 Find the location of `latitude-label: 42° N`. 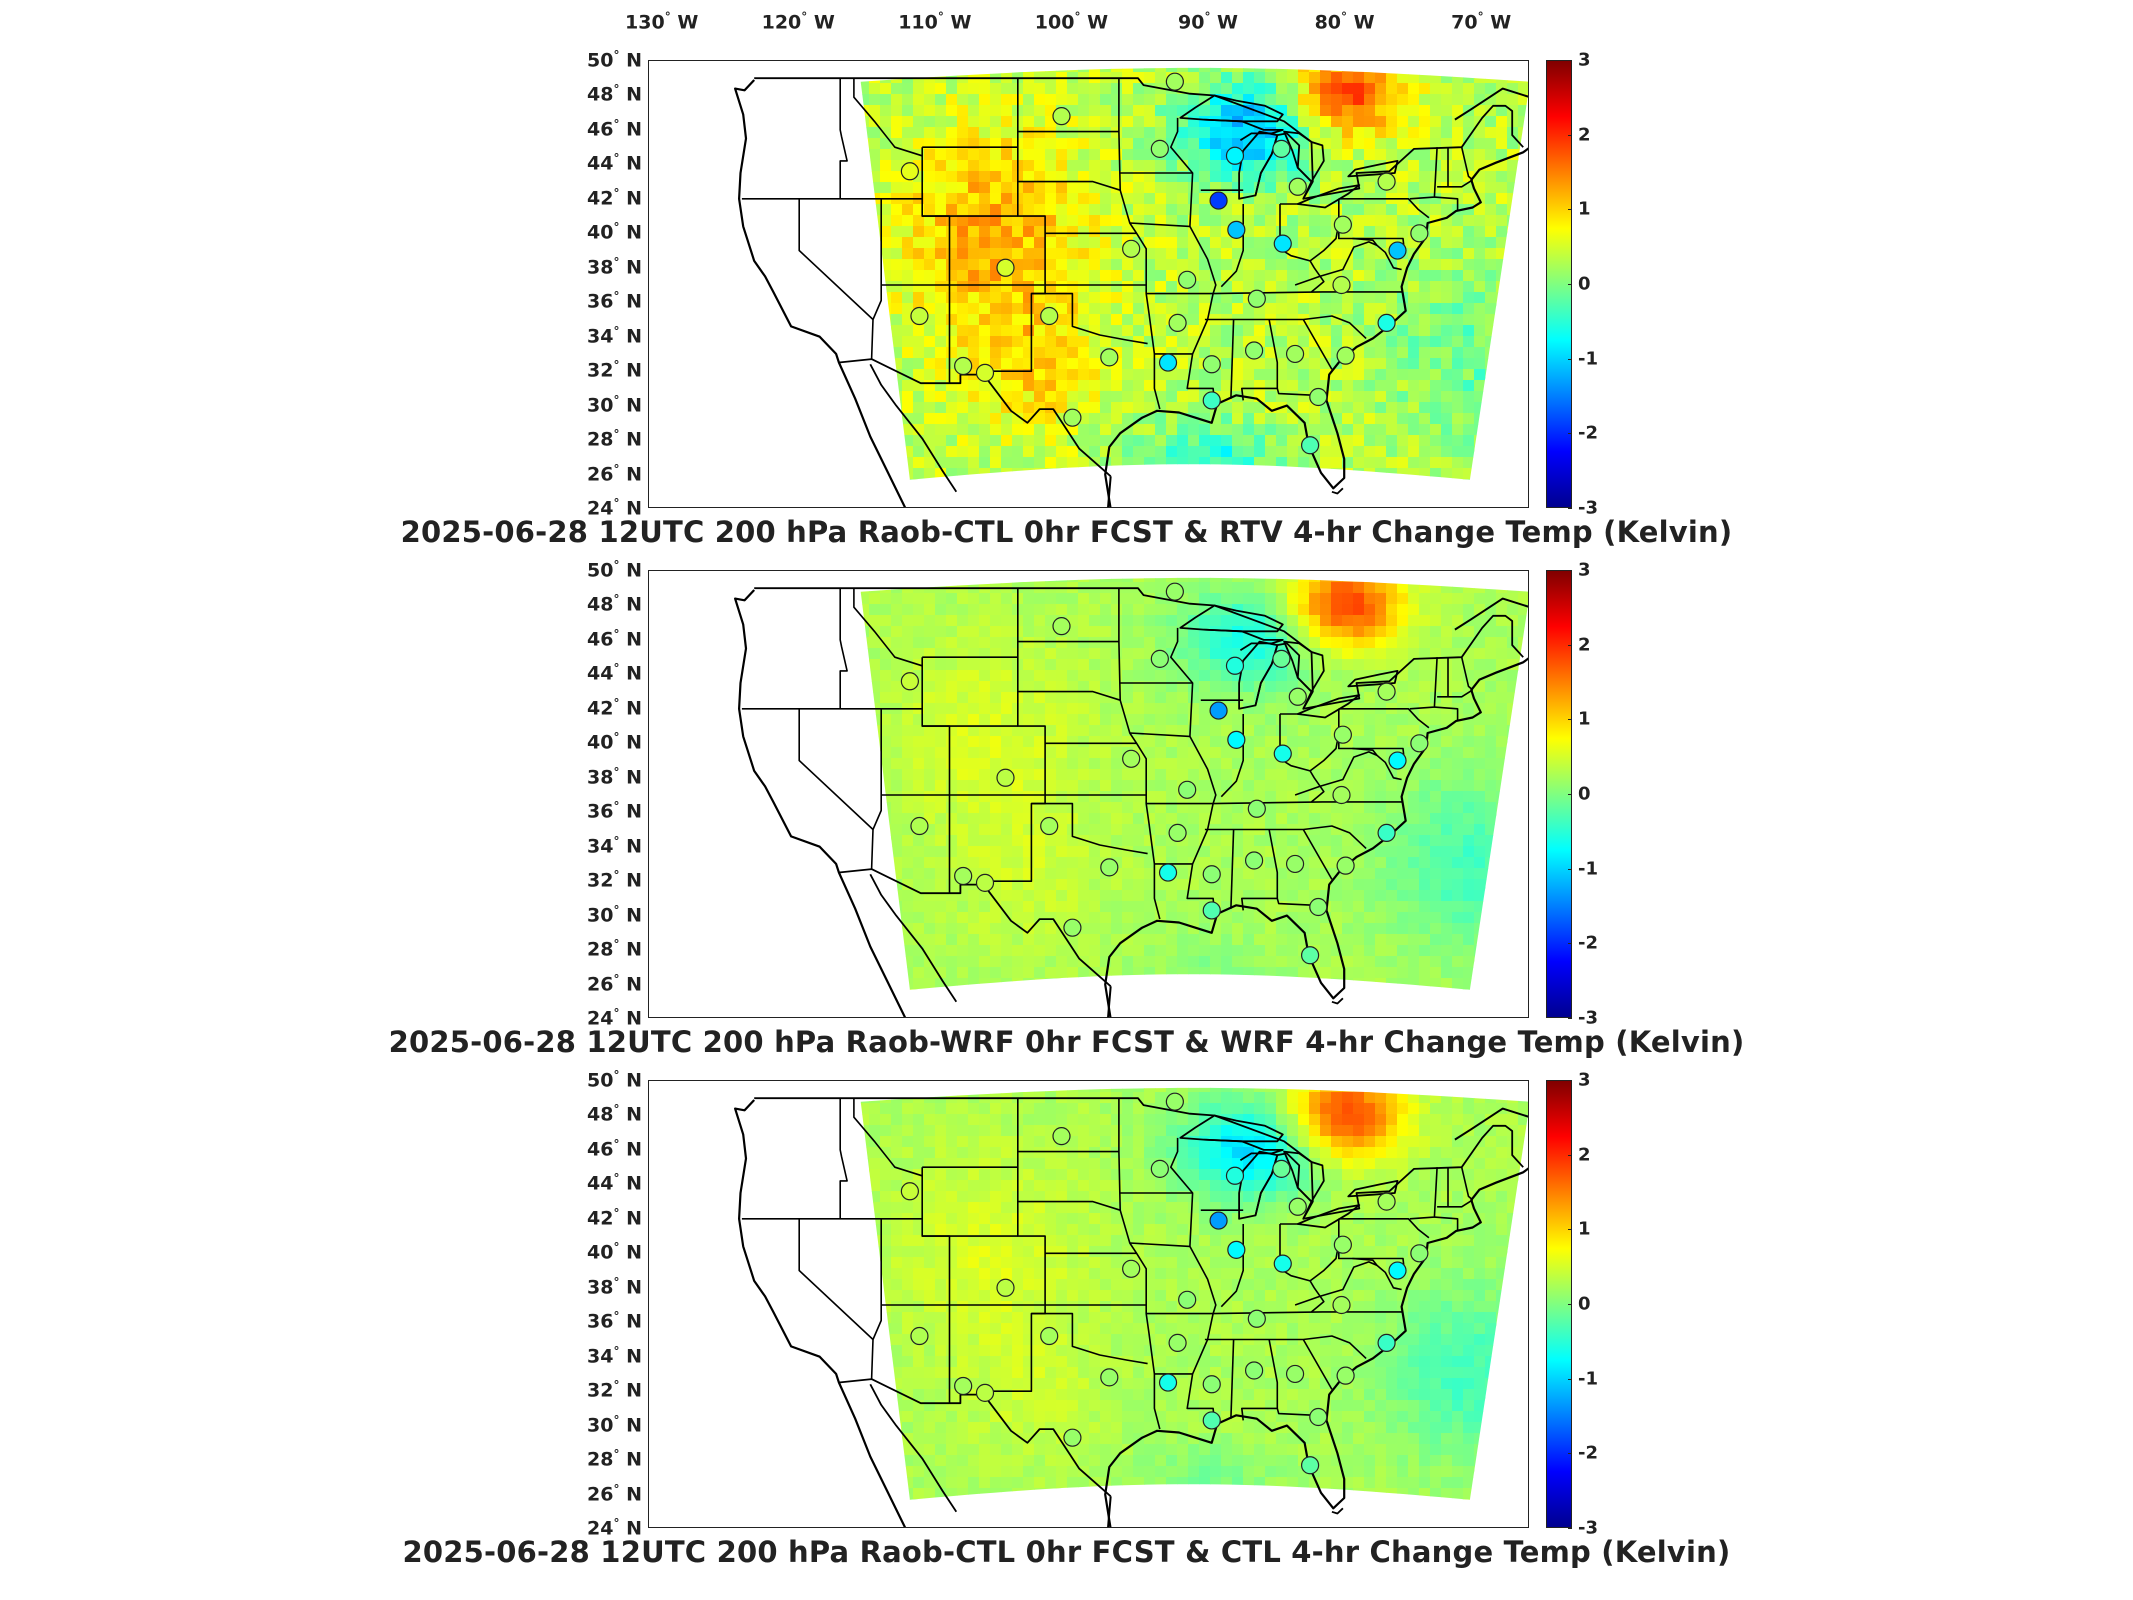

latitude-label: 42° N is located at coordinates (614, 198).